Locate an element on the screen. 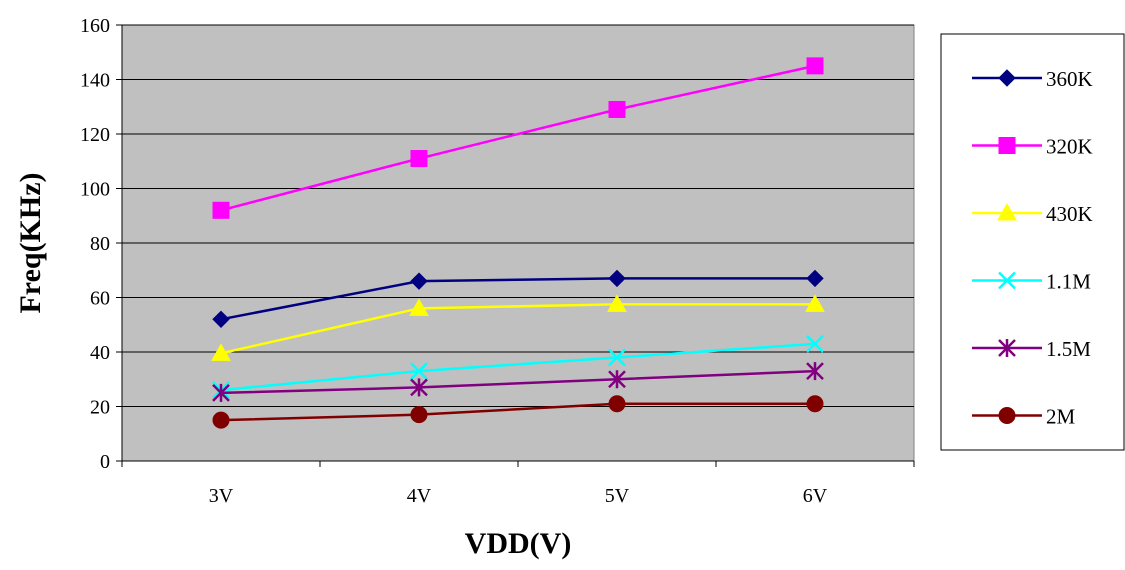  y-tick-label: 0 is located at coordinates (105, 462).